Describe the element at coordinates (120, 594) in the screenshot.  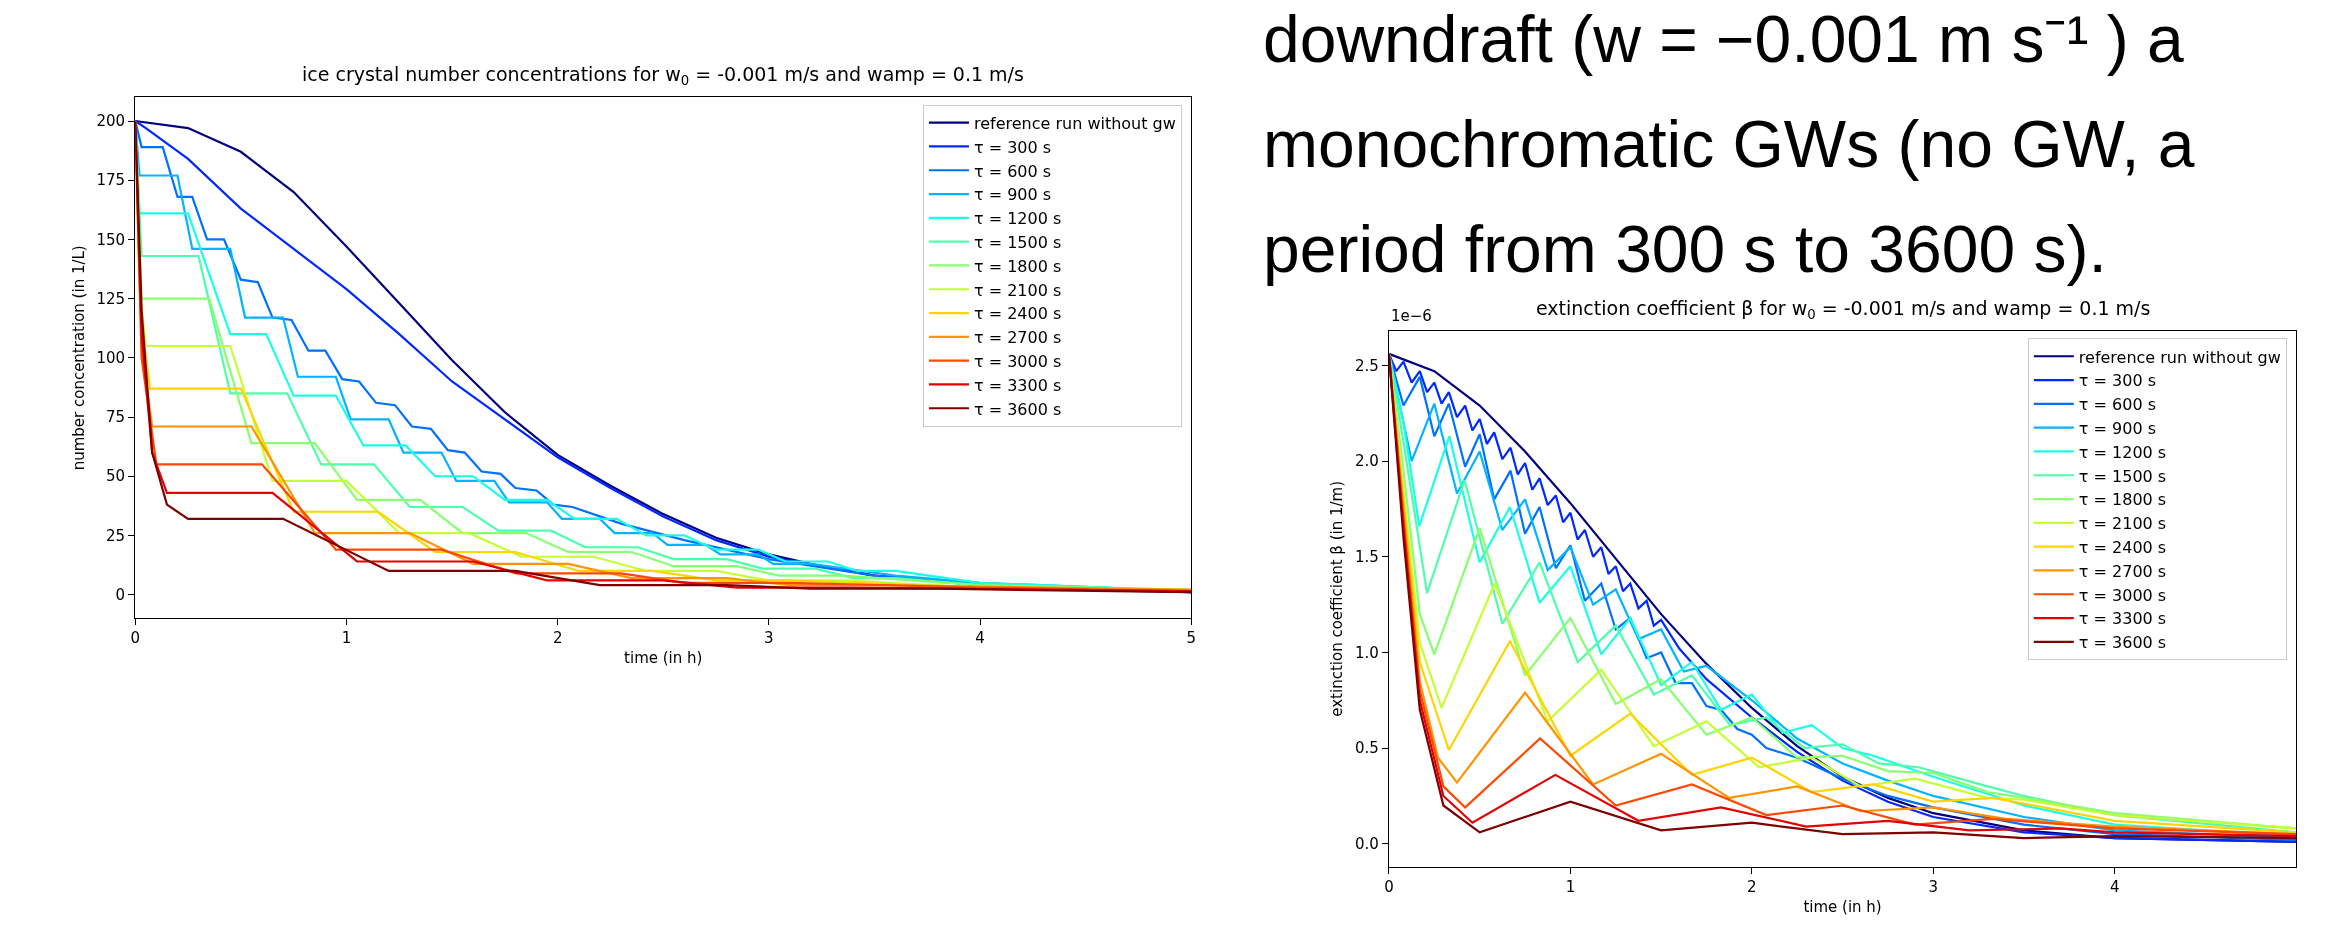
I see `y-tick-label: 0` at that location.